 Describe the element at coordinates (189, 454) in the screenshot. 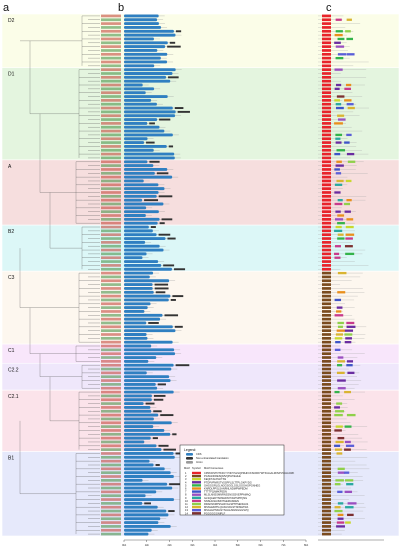

I see `legend-swatch` at that location.